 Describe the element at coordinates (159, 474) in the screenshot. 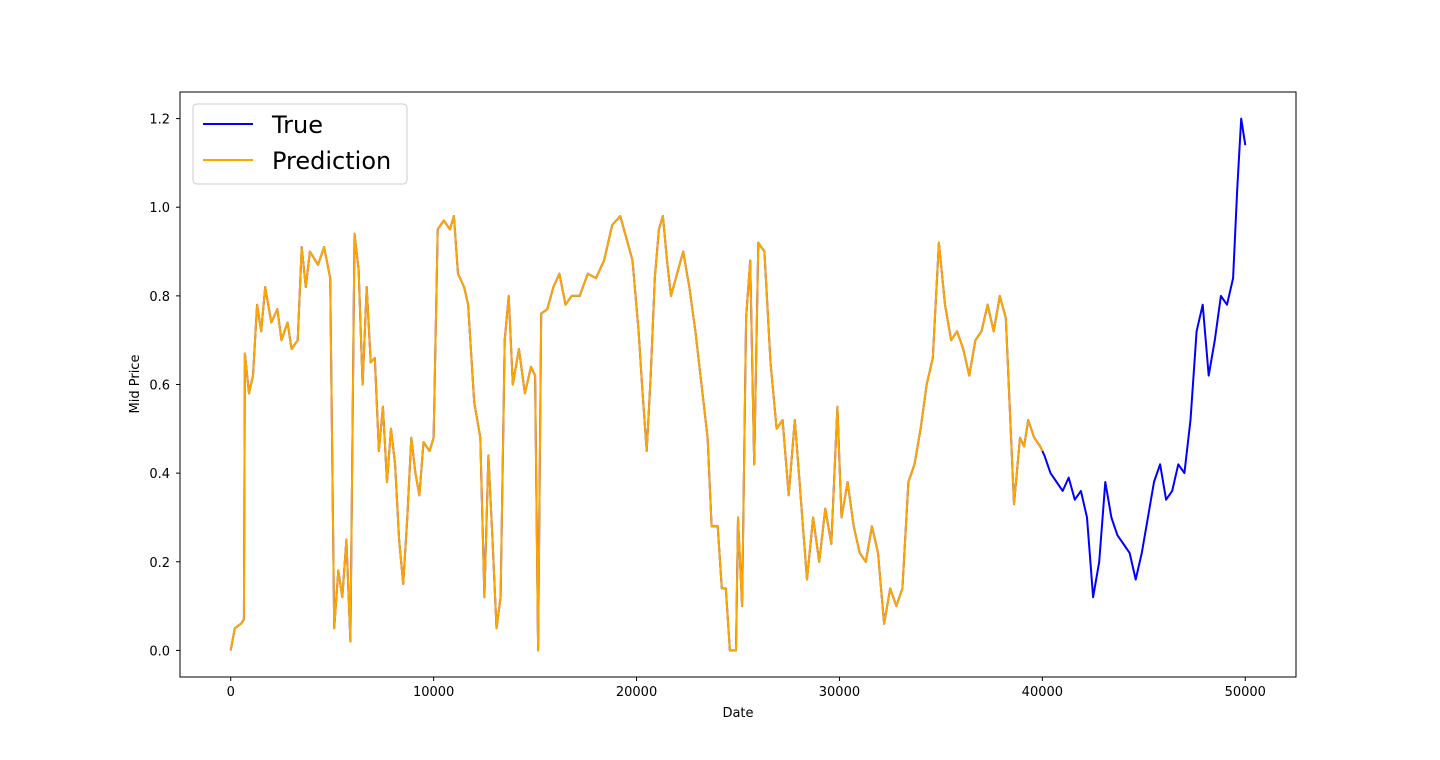

I see `y-tick-label: 0.4` at that location.